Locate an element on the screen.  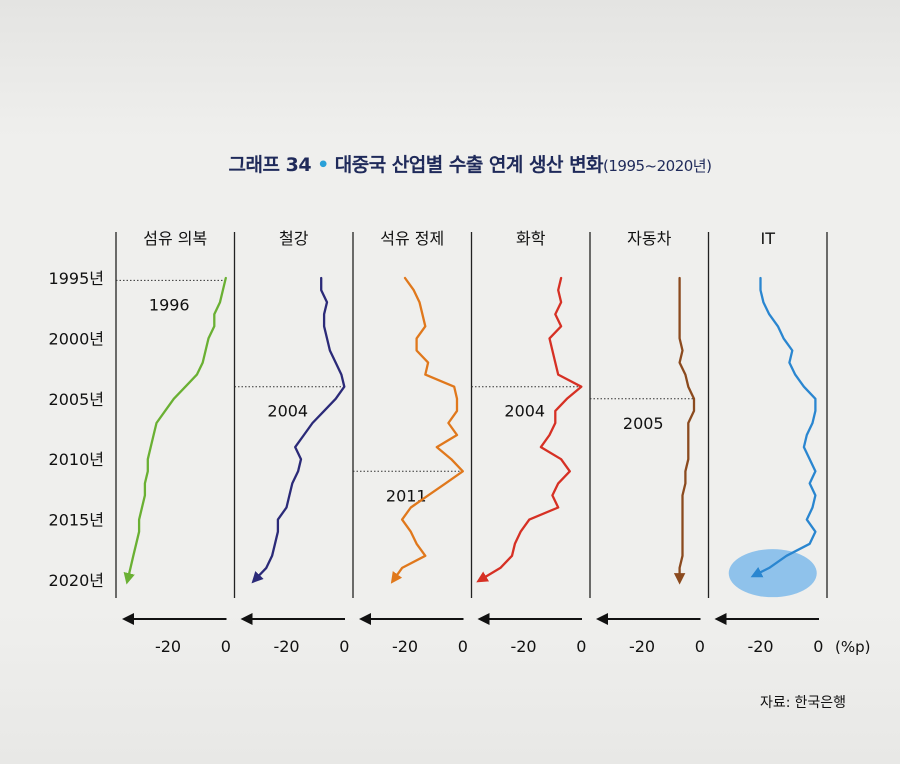
panel-title: 철강 is located at coordinates (294, 238).